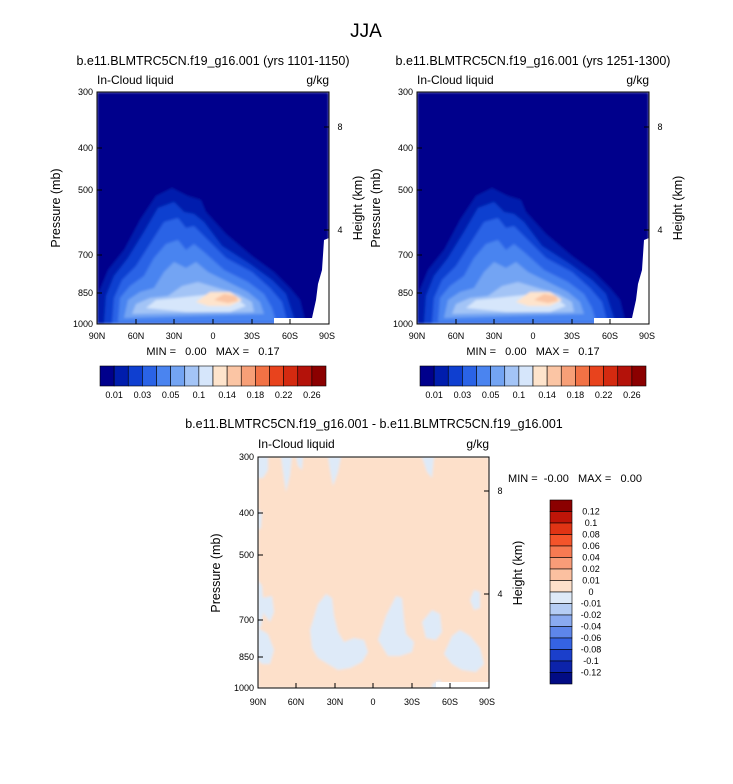 The image size is (733, 784). What do you see at coordinates (143, 395) in the screenshot?
I see `colorbar-label: 0.03` at bounding box center [143, 395].